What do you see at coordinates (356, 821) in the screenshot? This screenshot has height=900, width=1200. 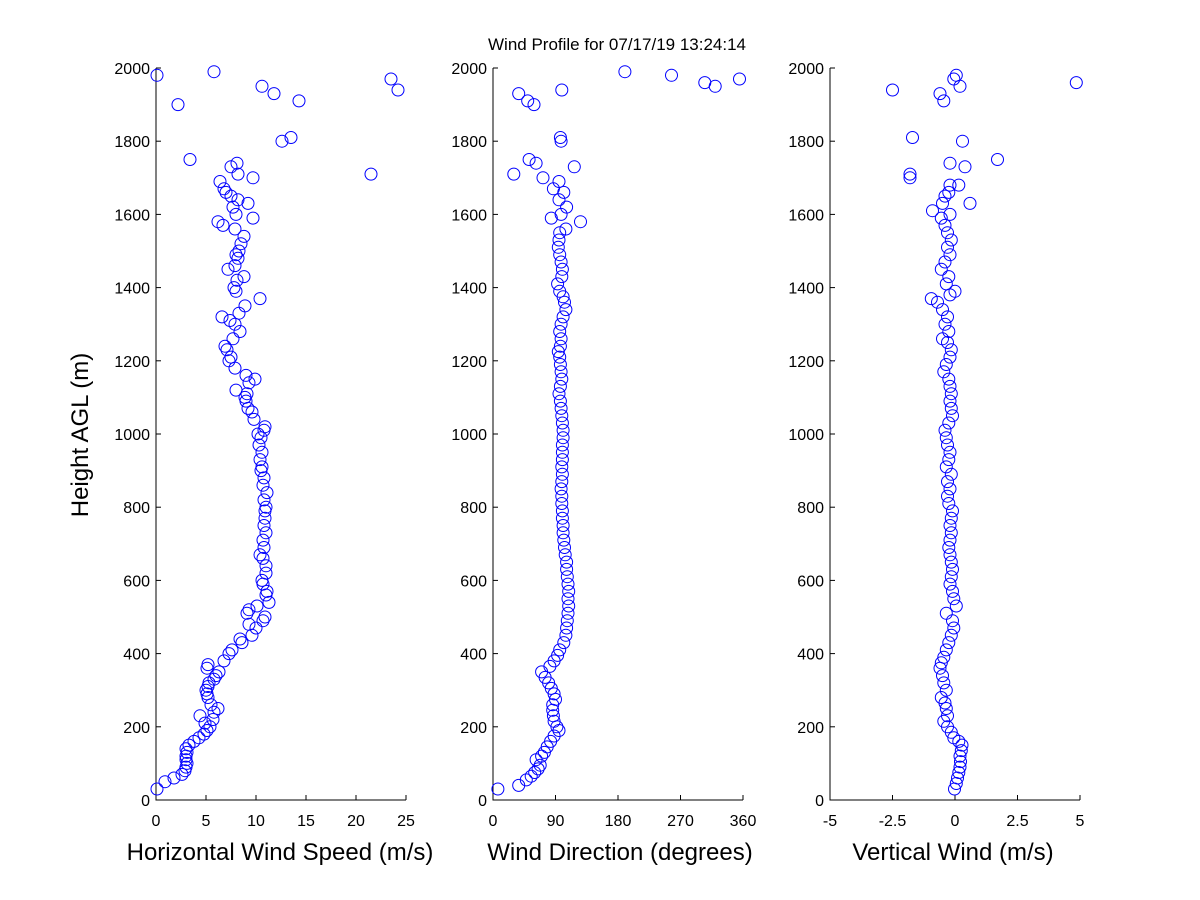 I see `x-tick-label: 20` at bounding box center [356, 821].